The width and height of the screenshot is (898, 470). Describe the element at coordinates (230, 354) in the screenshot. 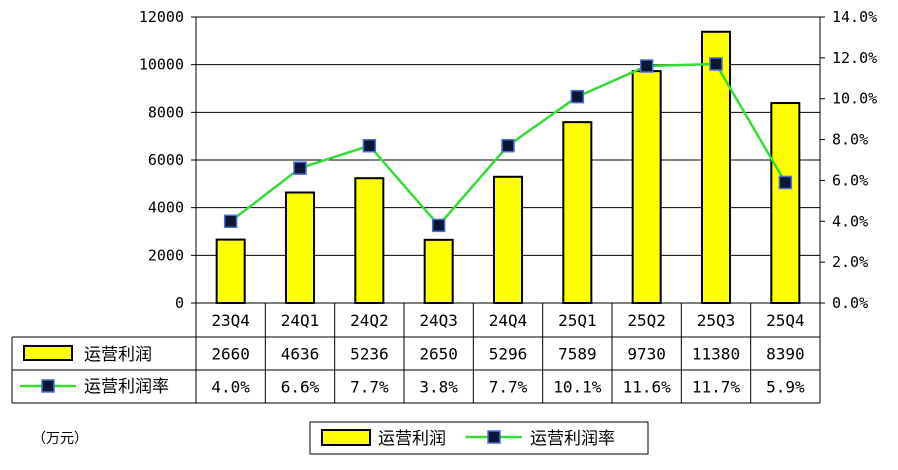

I see `data-label: 2660` at that location.